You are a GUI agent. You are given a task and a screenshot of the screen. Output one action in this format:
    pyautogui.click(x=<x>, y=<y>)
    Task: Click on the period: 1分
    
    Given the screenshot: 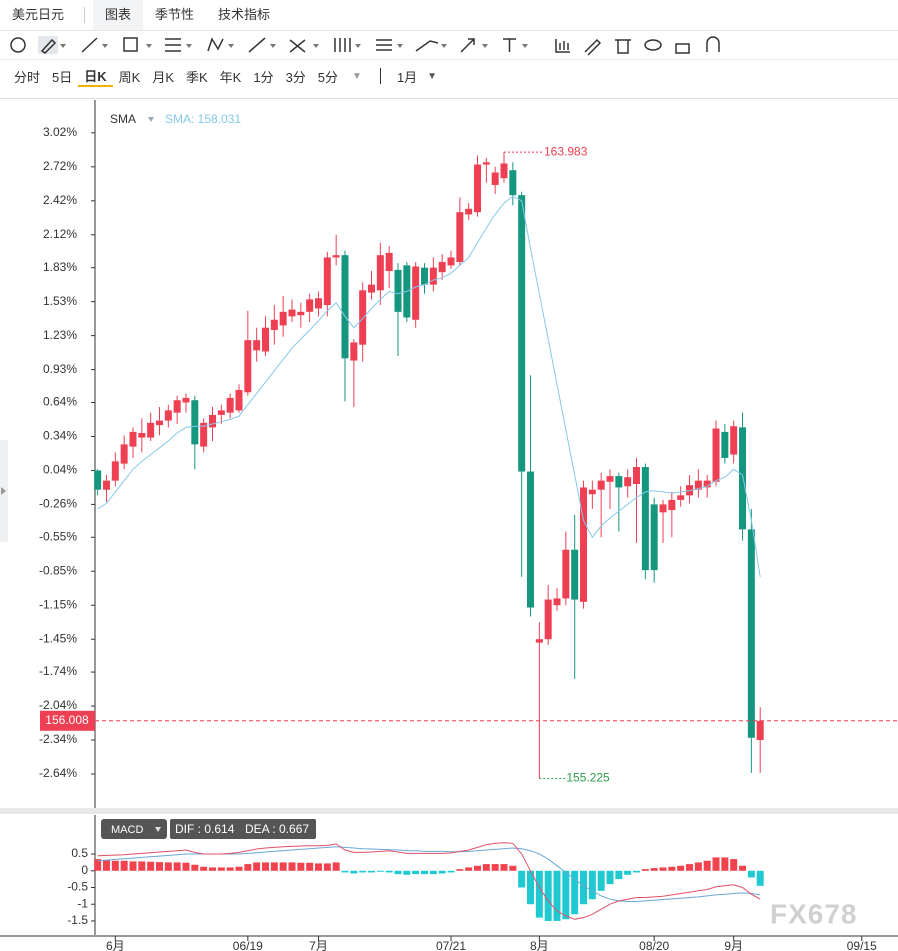 What is the action you would take?
    pyautogui.click(x=263, y=77)
    